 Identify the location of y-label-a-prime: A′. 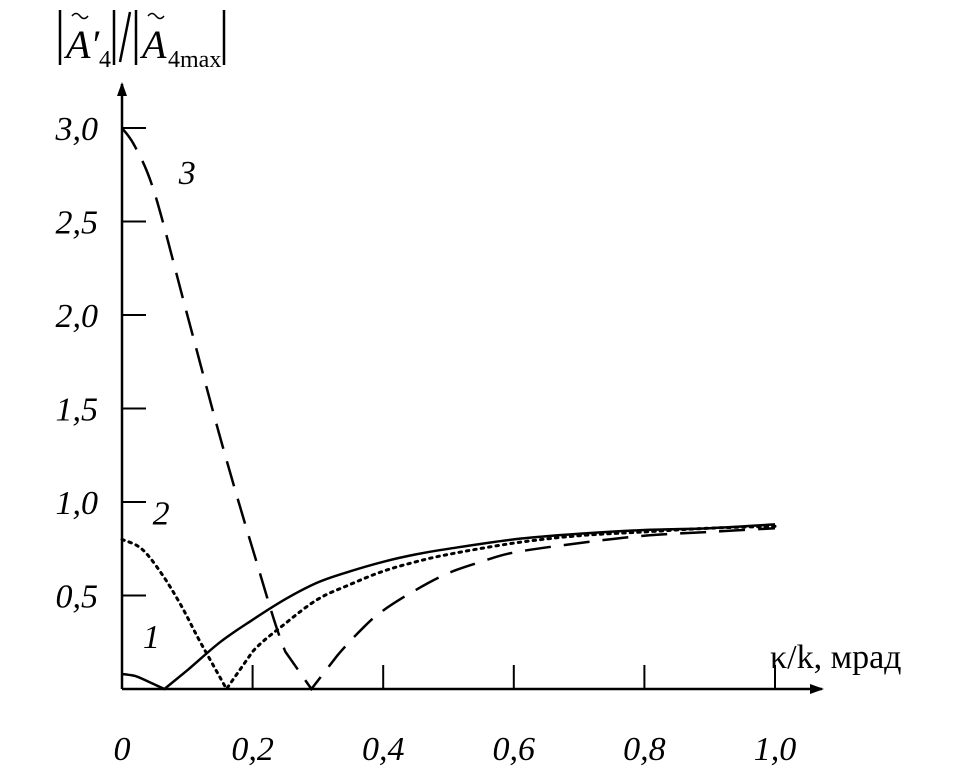
(81, 44).